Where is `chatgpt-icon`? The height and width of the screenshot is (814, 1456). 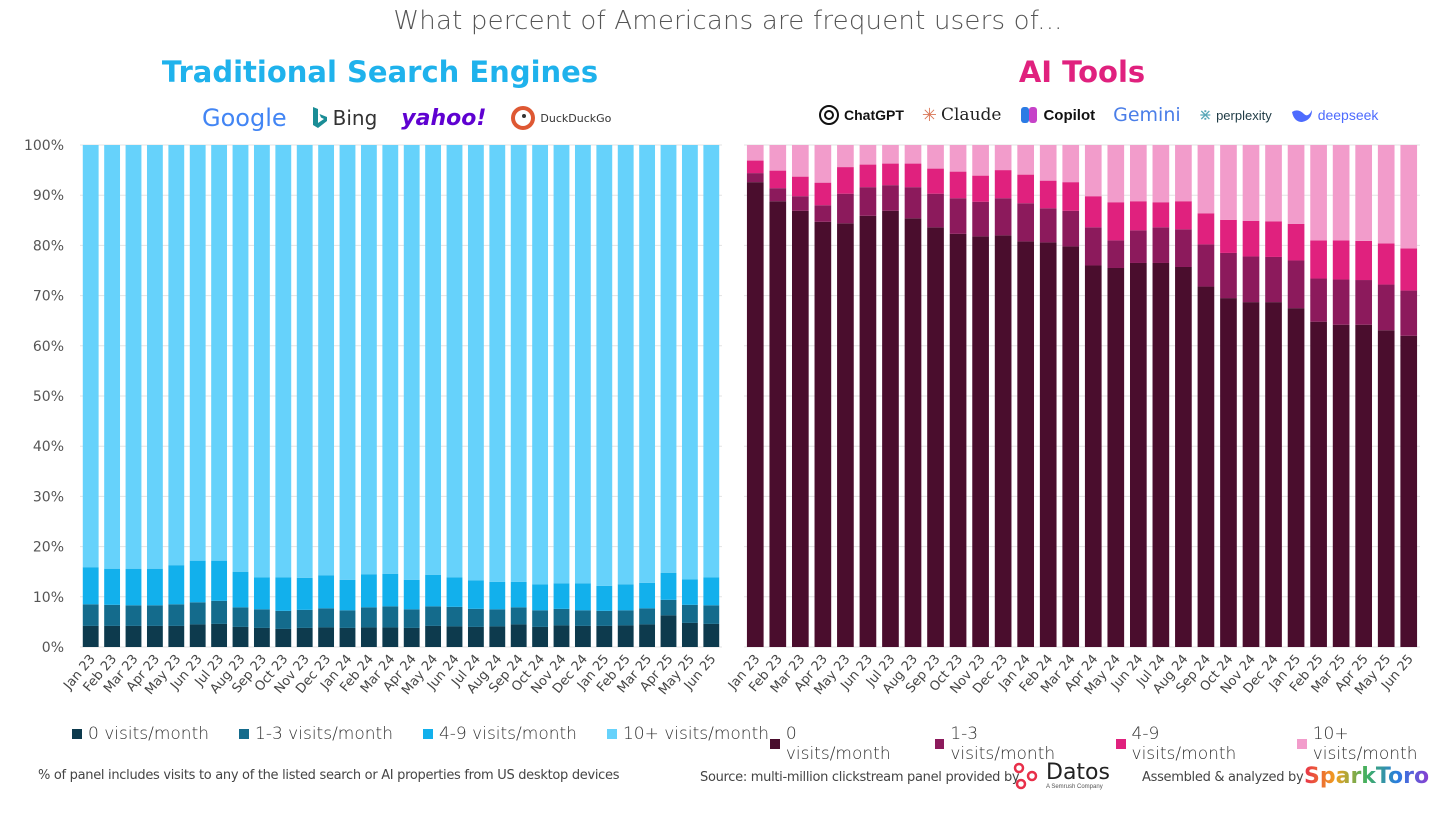
chatgpt-icon is located at coordinates (829, 115).